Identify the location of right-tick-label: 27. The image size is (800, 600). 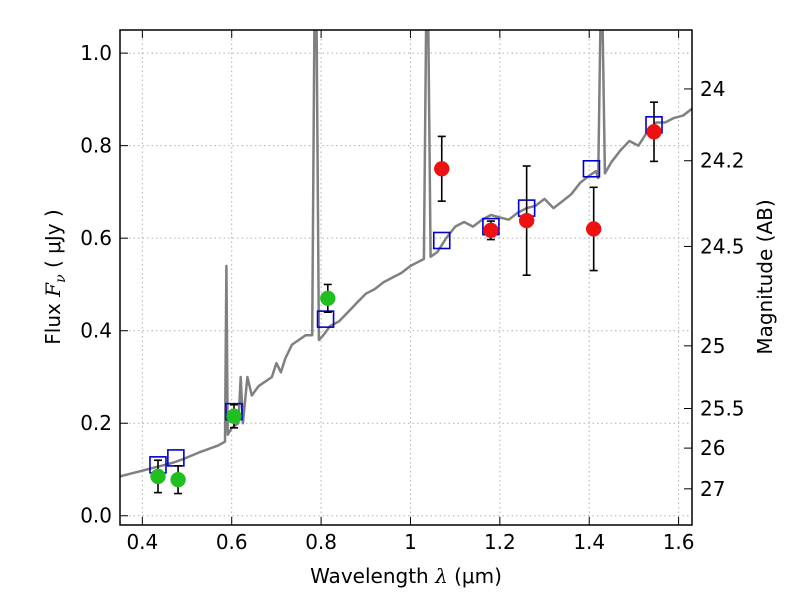
(712, 489).